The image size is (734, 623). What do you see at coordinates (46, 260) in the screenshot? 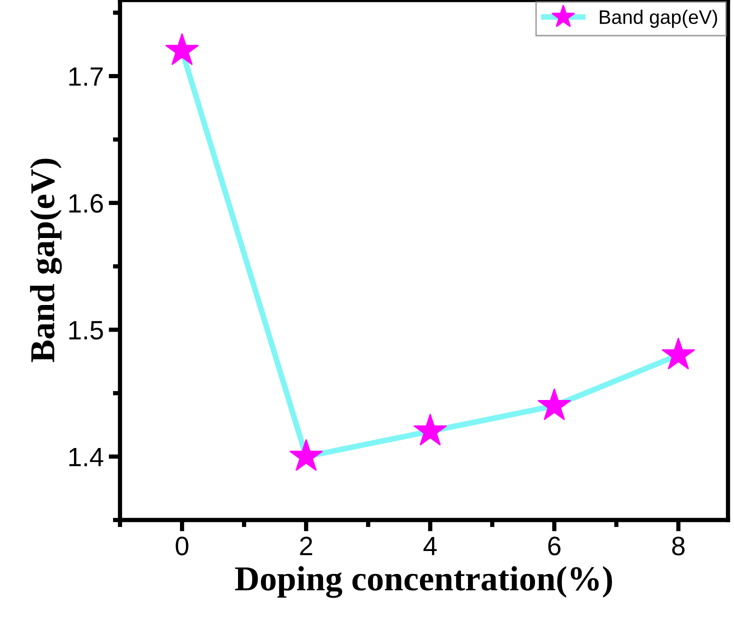
I see `y-axis-title: Band gap(eV)` at bounding box center [46, 260].